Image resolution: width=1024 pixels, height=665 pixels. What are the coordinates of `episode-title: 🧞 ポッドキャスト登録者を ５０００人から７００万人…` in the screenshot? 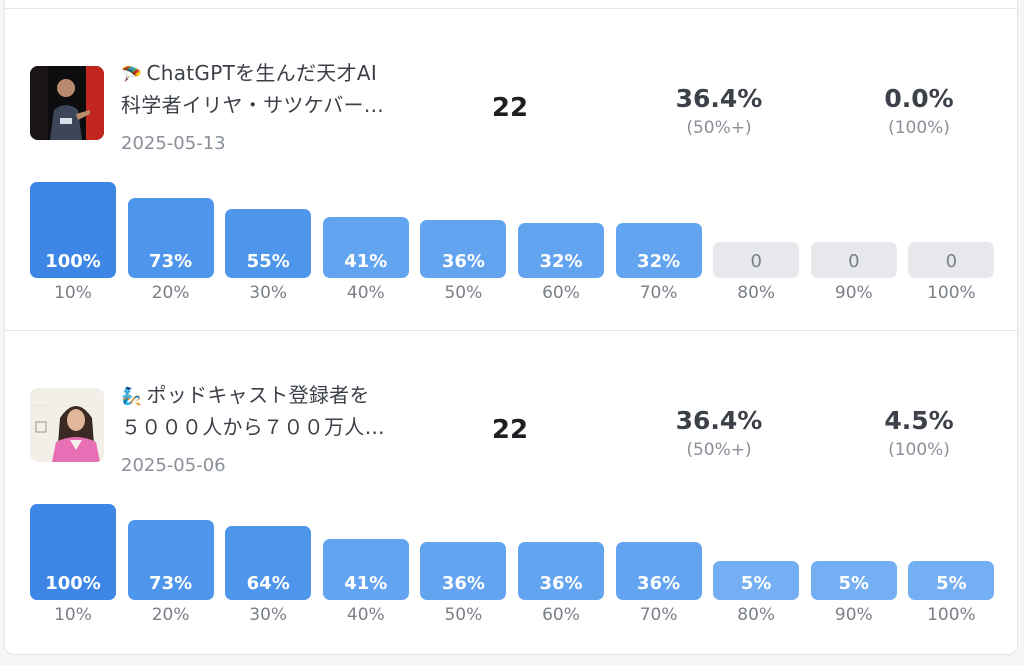 It's located at (266, 411).